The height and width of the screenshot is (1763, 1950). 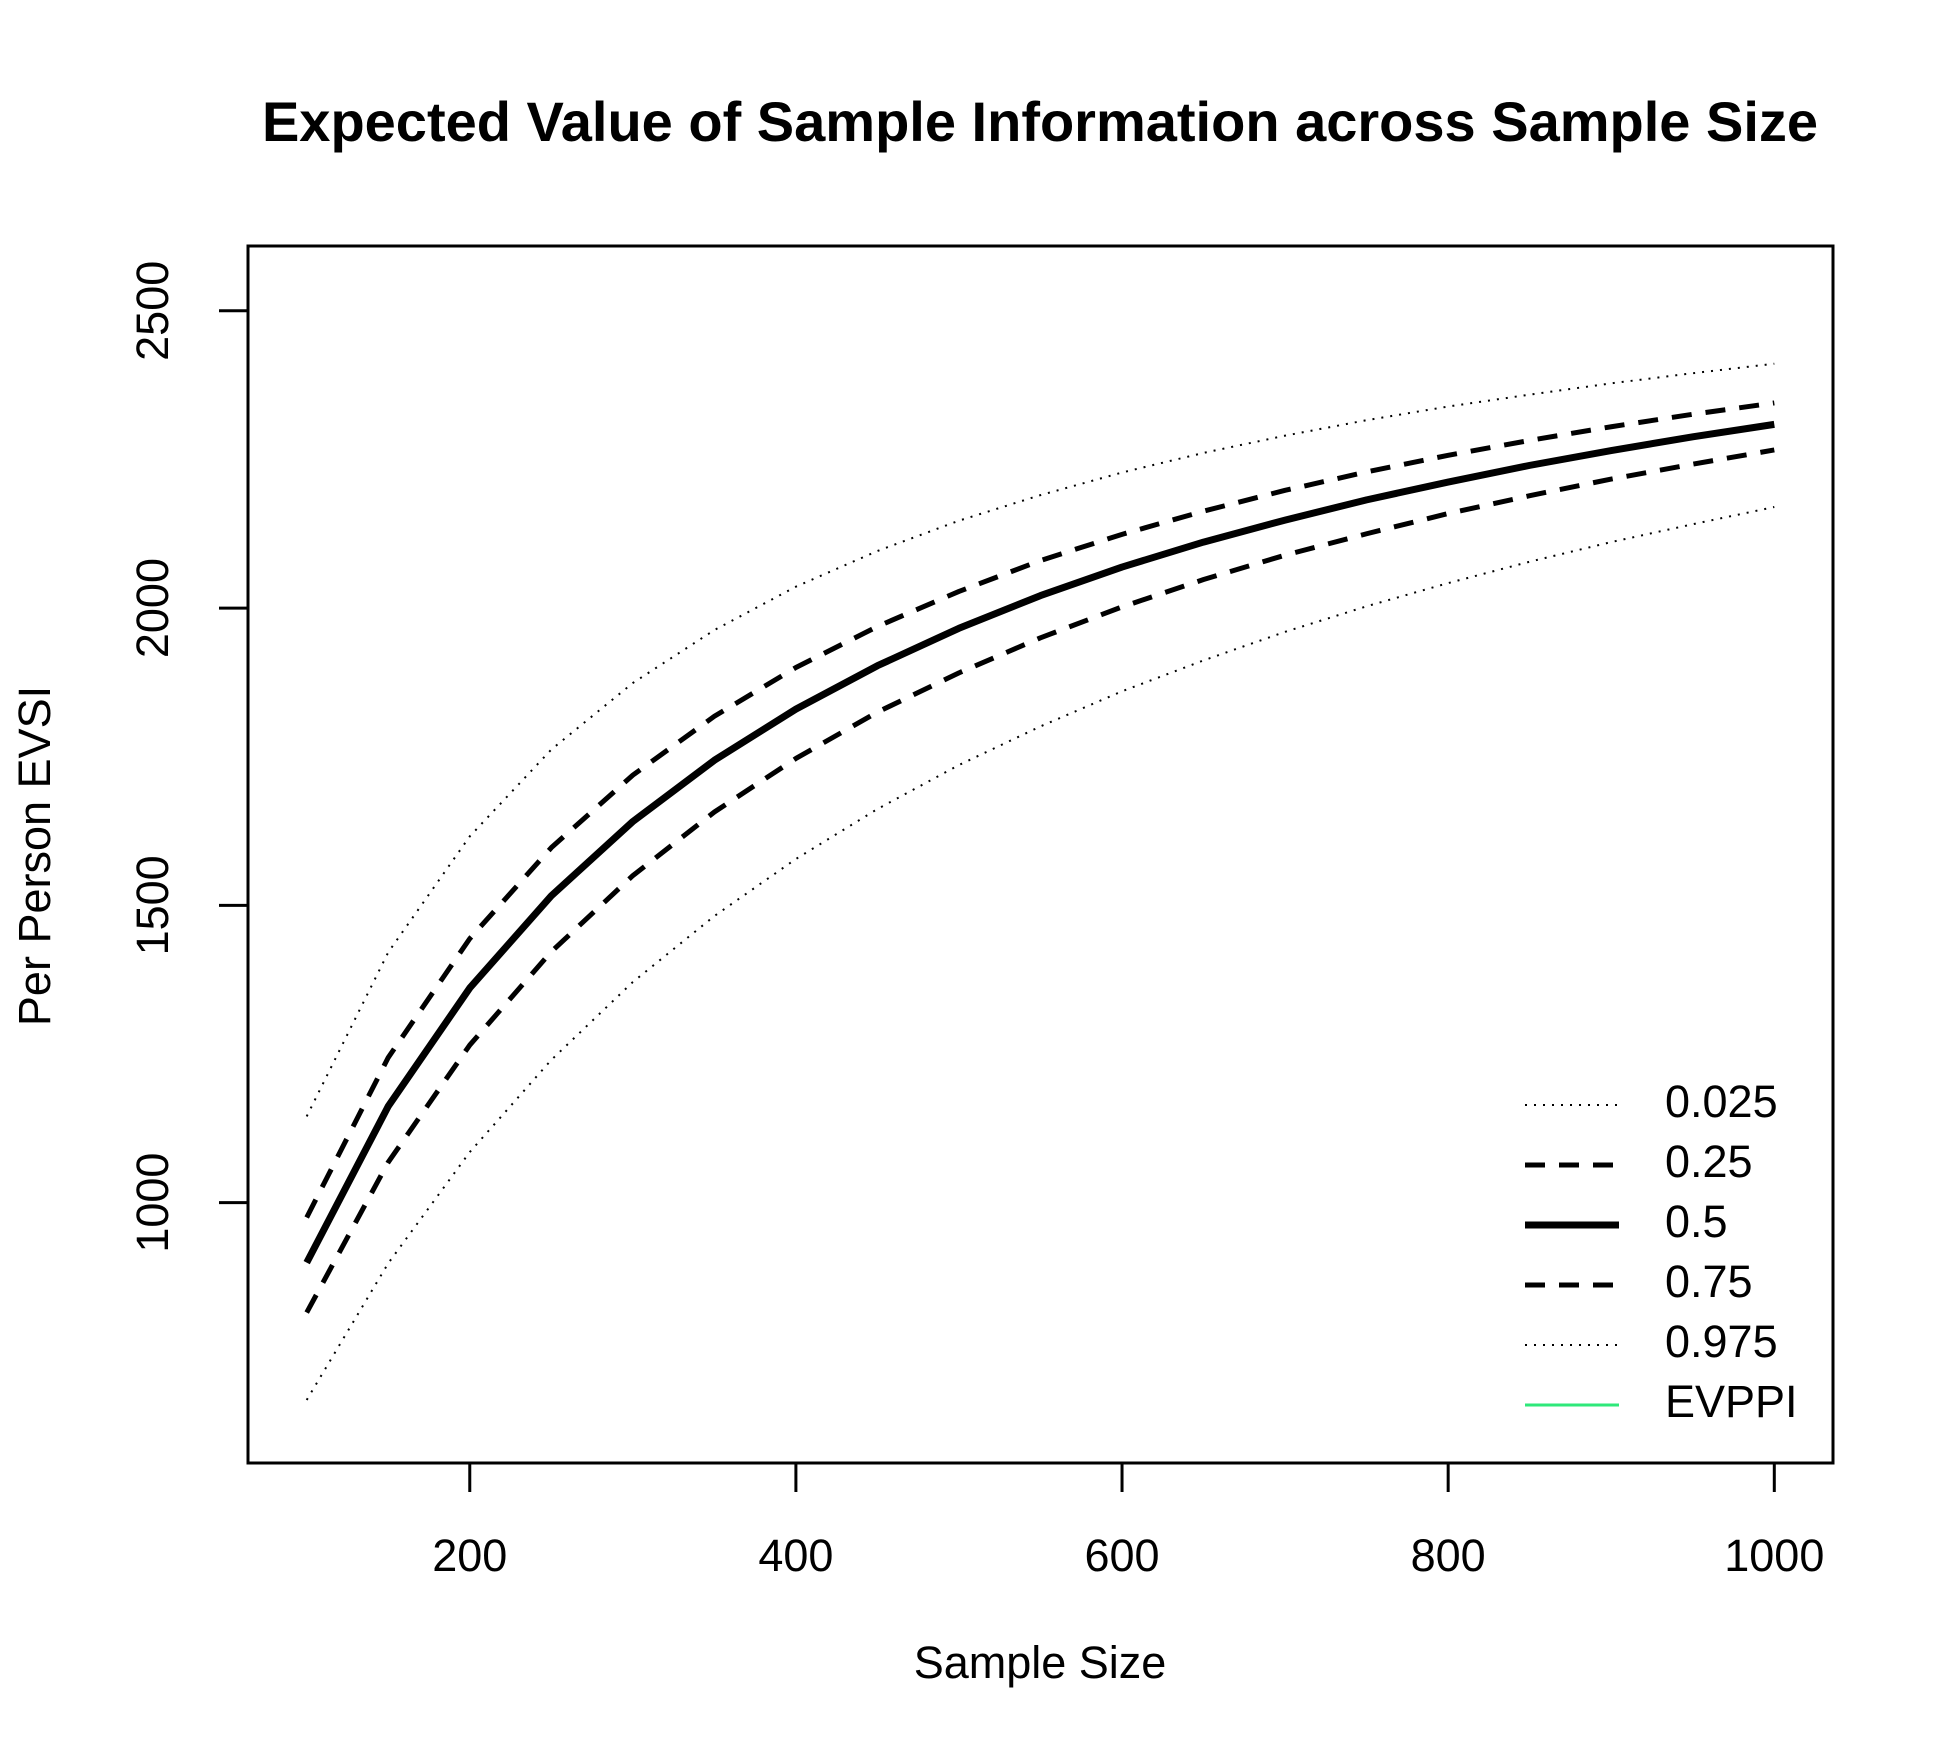 What do you see at coordinates (1709, 1281) in the screenshot?
I see `legend-label: 0.75` at bounding box center [1709, 1281].